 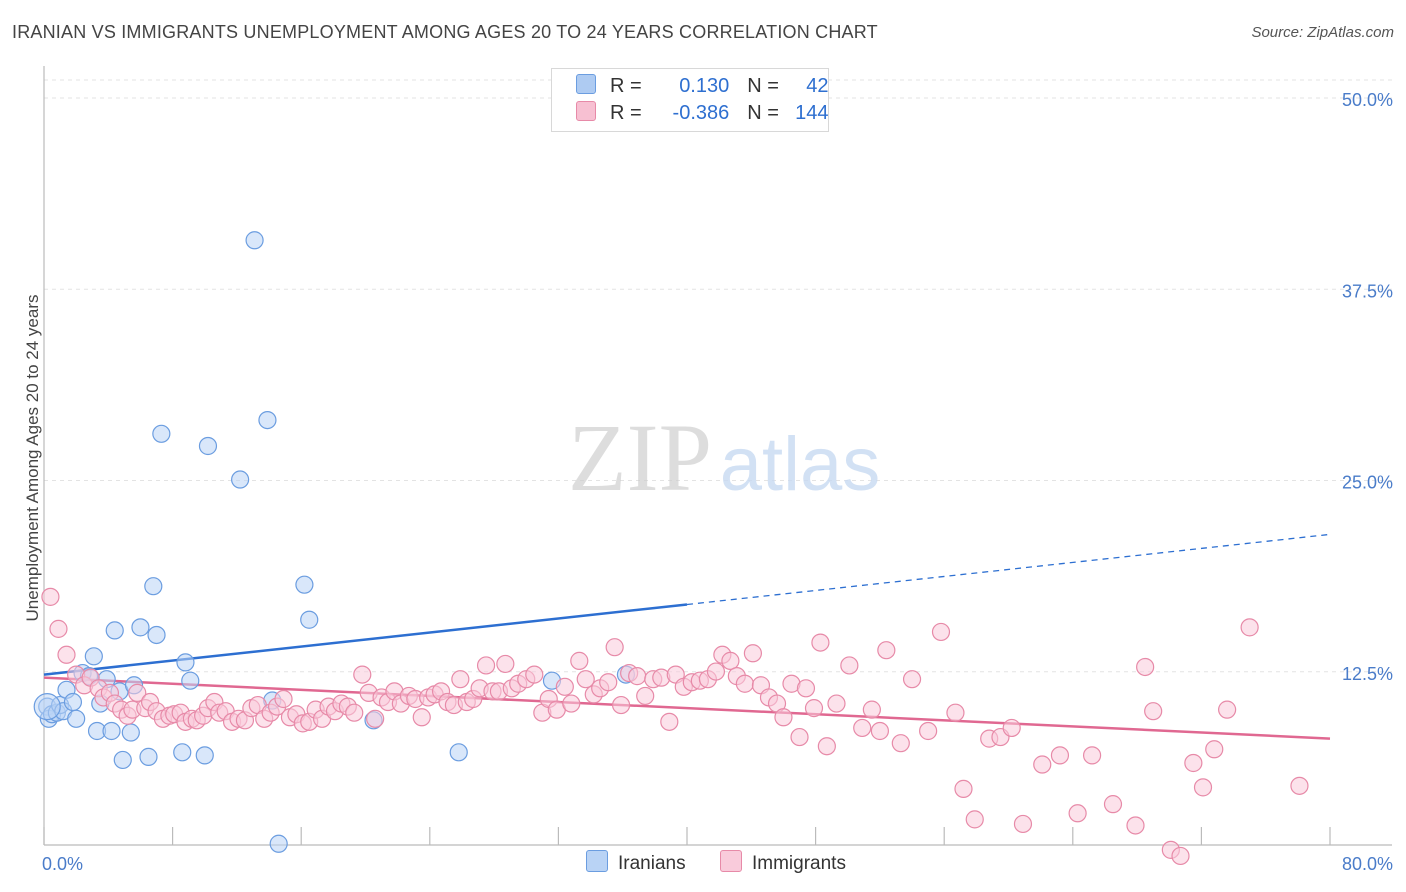 I want to click on bottom-legend-label: Immigrants, so click(x=799, y=863).